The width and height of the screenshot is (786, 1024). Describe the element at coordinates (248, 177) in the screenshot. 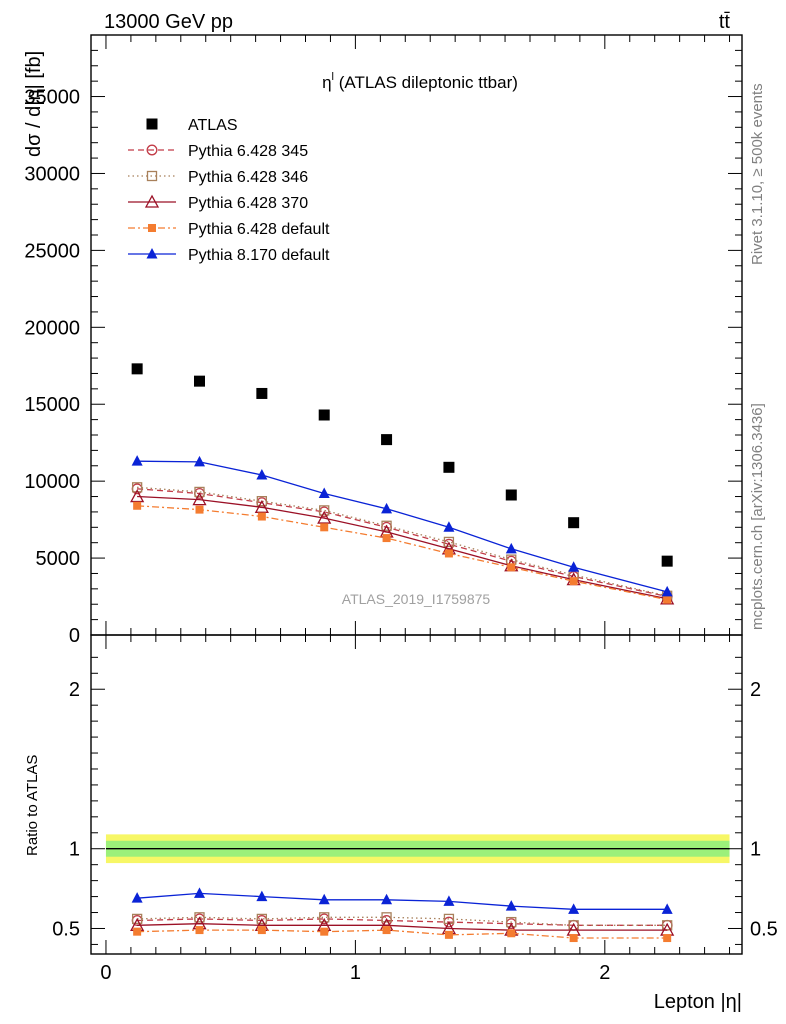

I see `legend-label: Pythia 6.428 346` at that location.